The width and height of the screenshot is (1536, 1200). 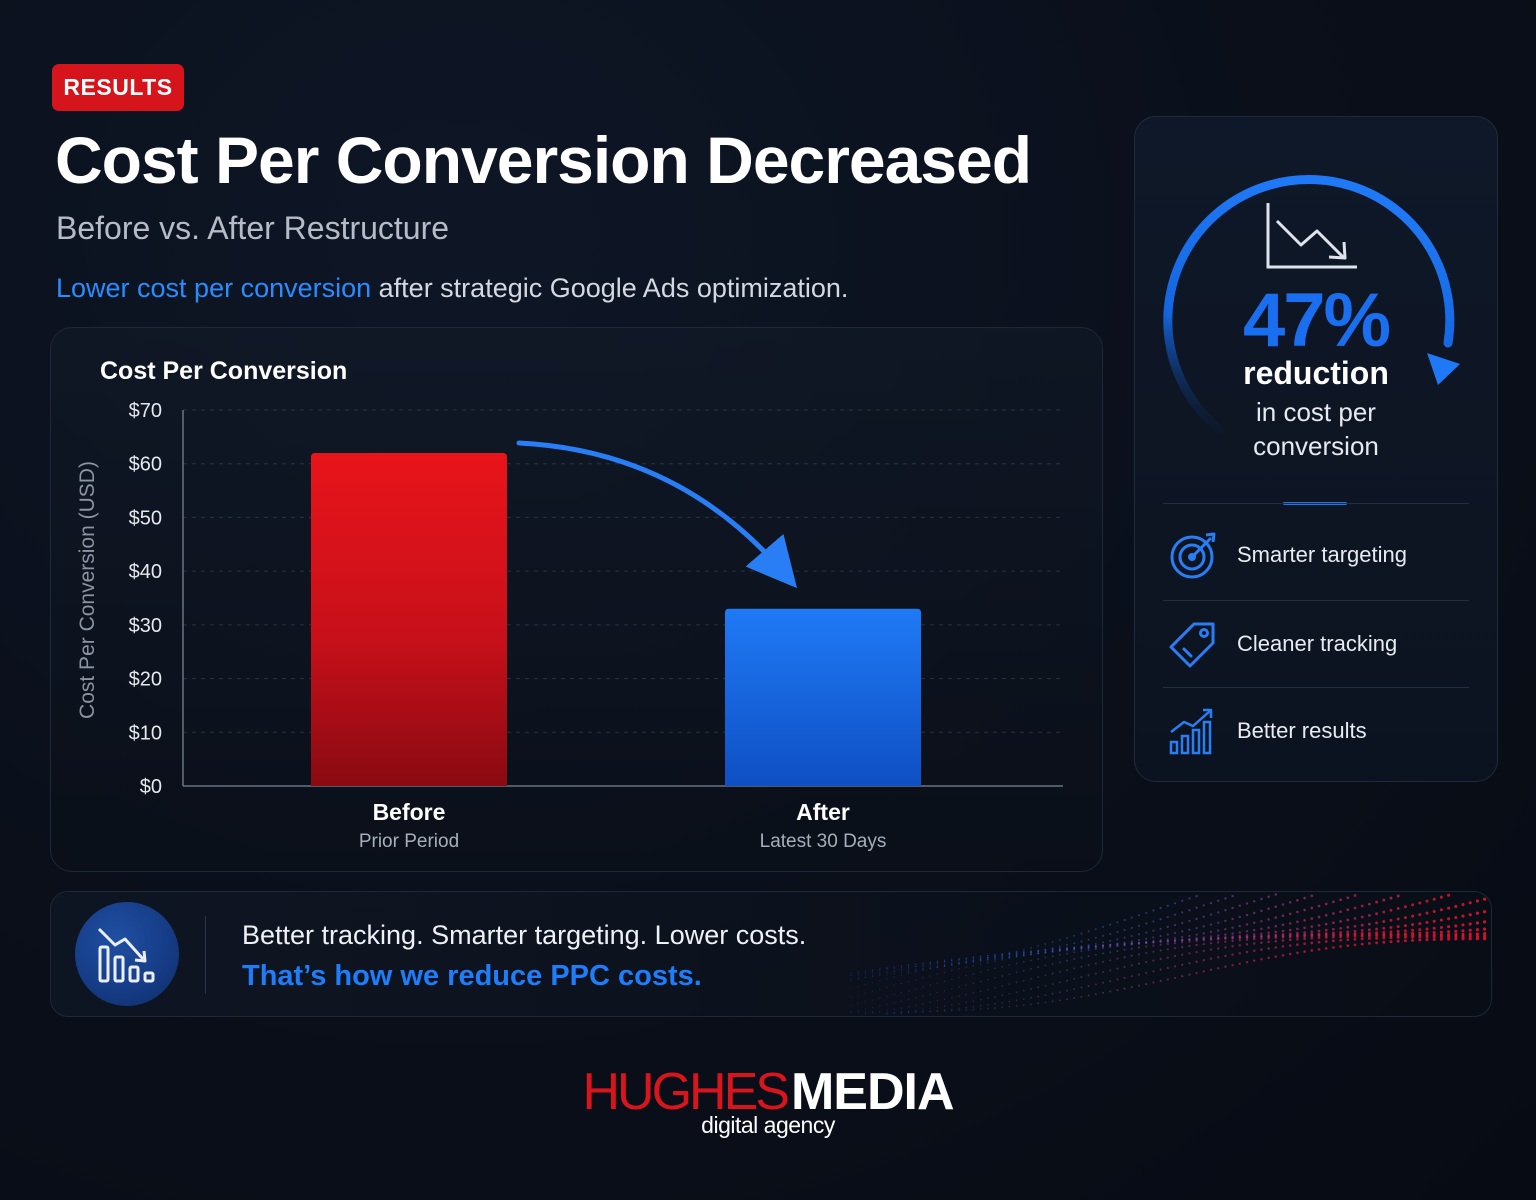 What do you see at coordinates (127, 954) in the screenshot?
I see `bar-chart-down-icon` at bounding box center [127, 954].